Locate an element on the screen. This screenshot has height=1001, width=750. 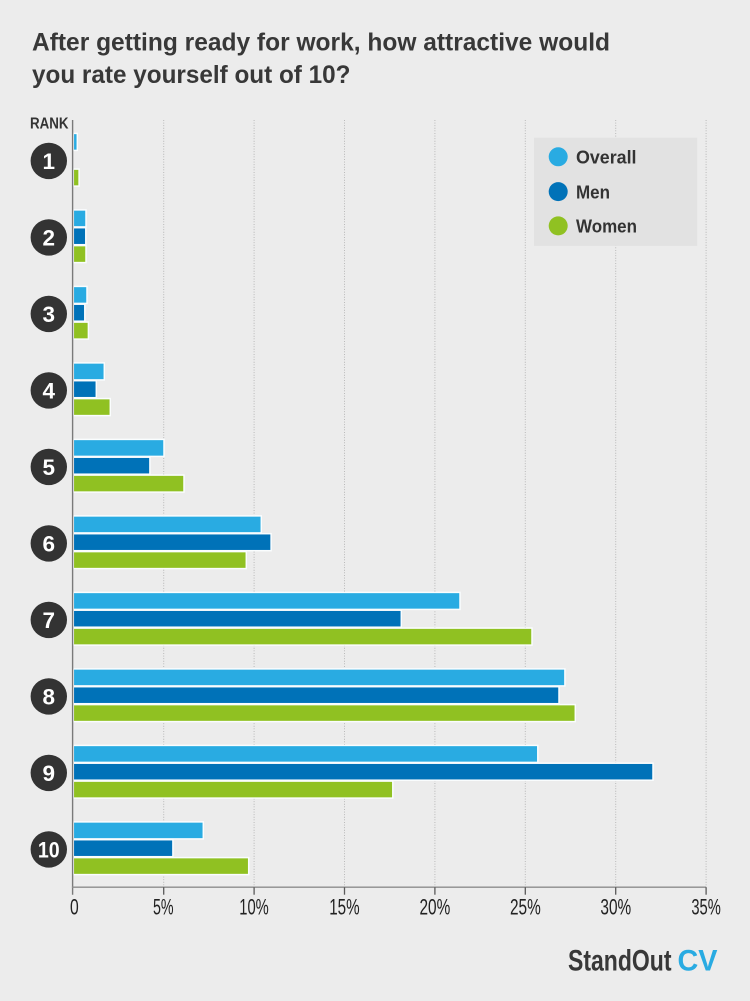
svg-text: 10 is located at coordinates (49, 850).